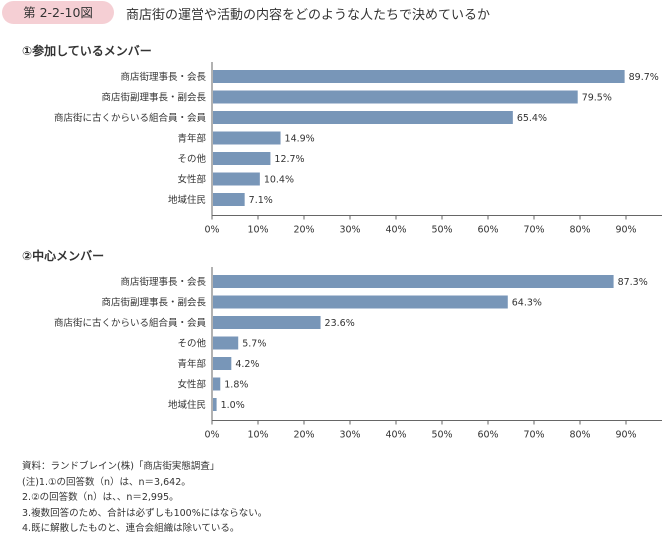 This screenshot has width=664, height=537. Describe the element at coordinates (532, 118) in the screenshot. I see `value-label: 65.4%` at that location.